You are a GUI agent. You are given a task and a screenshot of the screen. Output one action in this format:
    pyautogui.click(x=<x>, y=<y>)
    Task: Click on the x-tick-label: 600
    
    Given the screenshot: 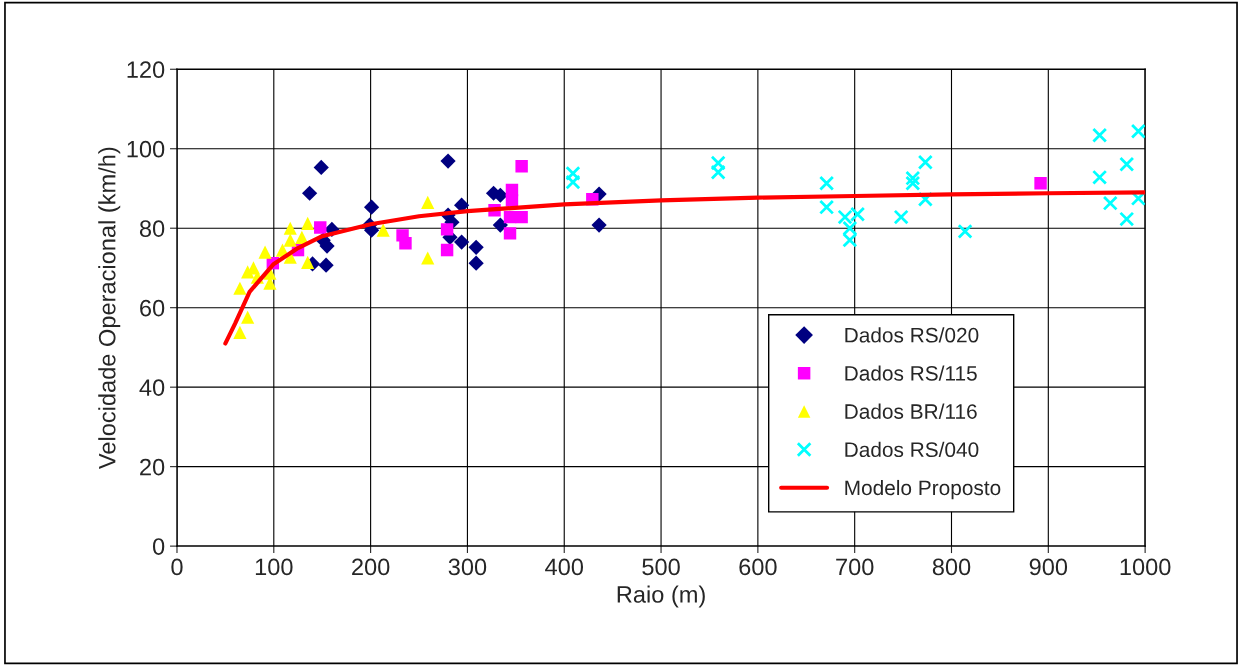 What is the action you would take?
    pyautogui.click(x=758, y=567)
    